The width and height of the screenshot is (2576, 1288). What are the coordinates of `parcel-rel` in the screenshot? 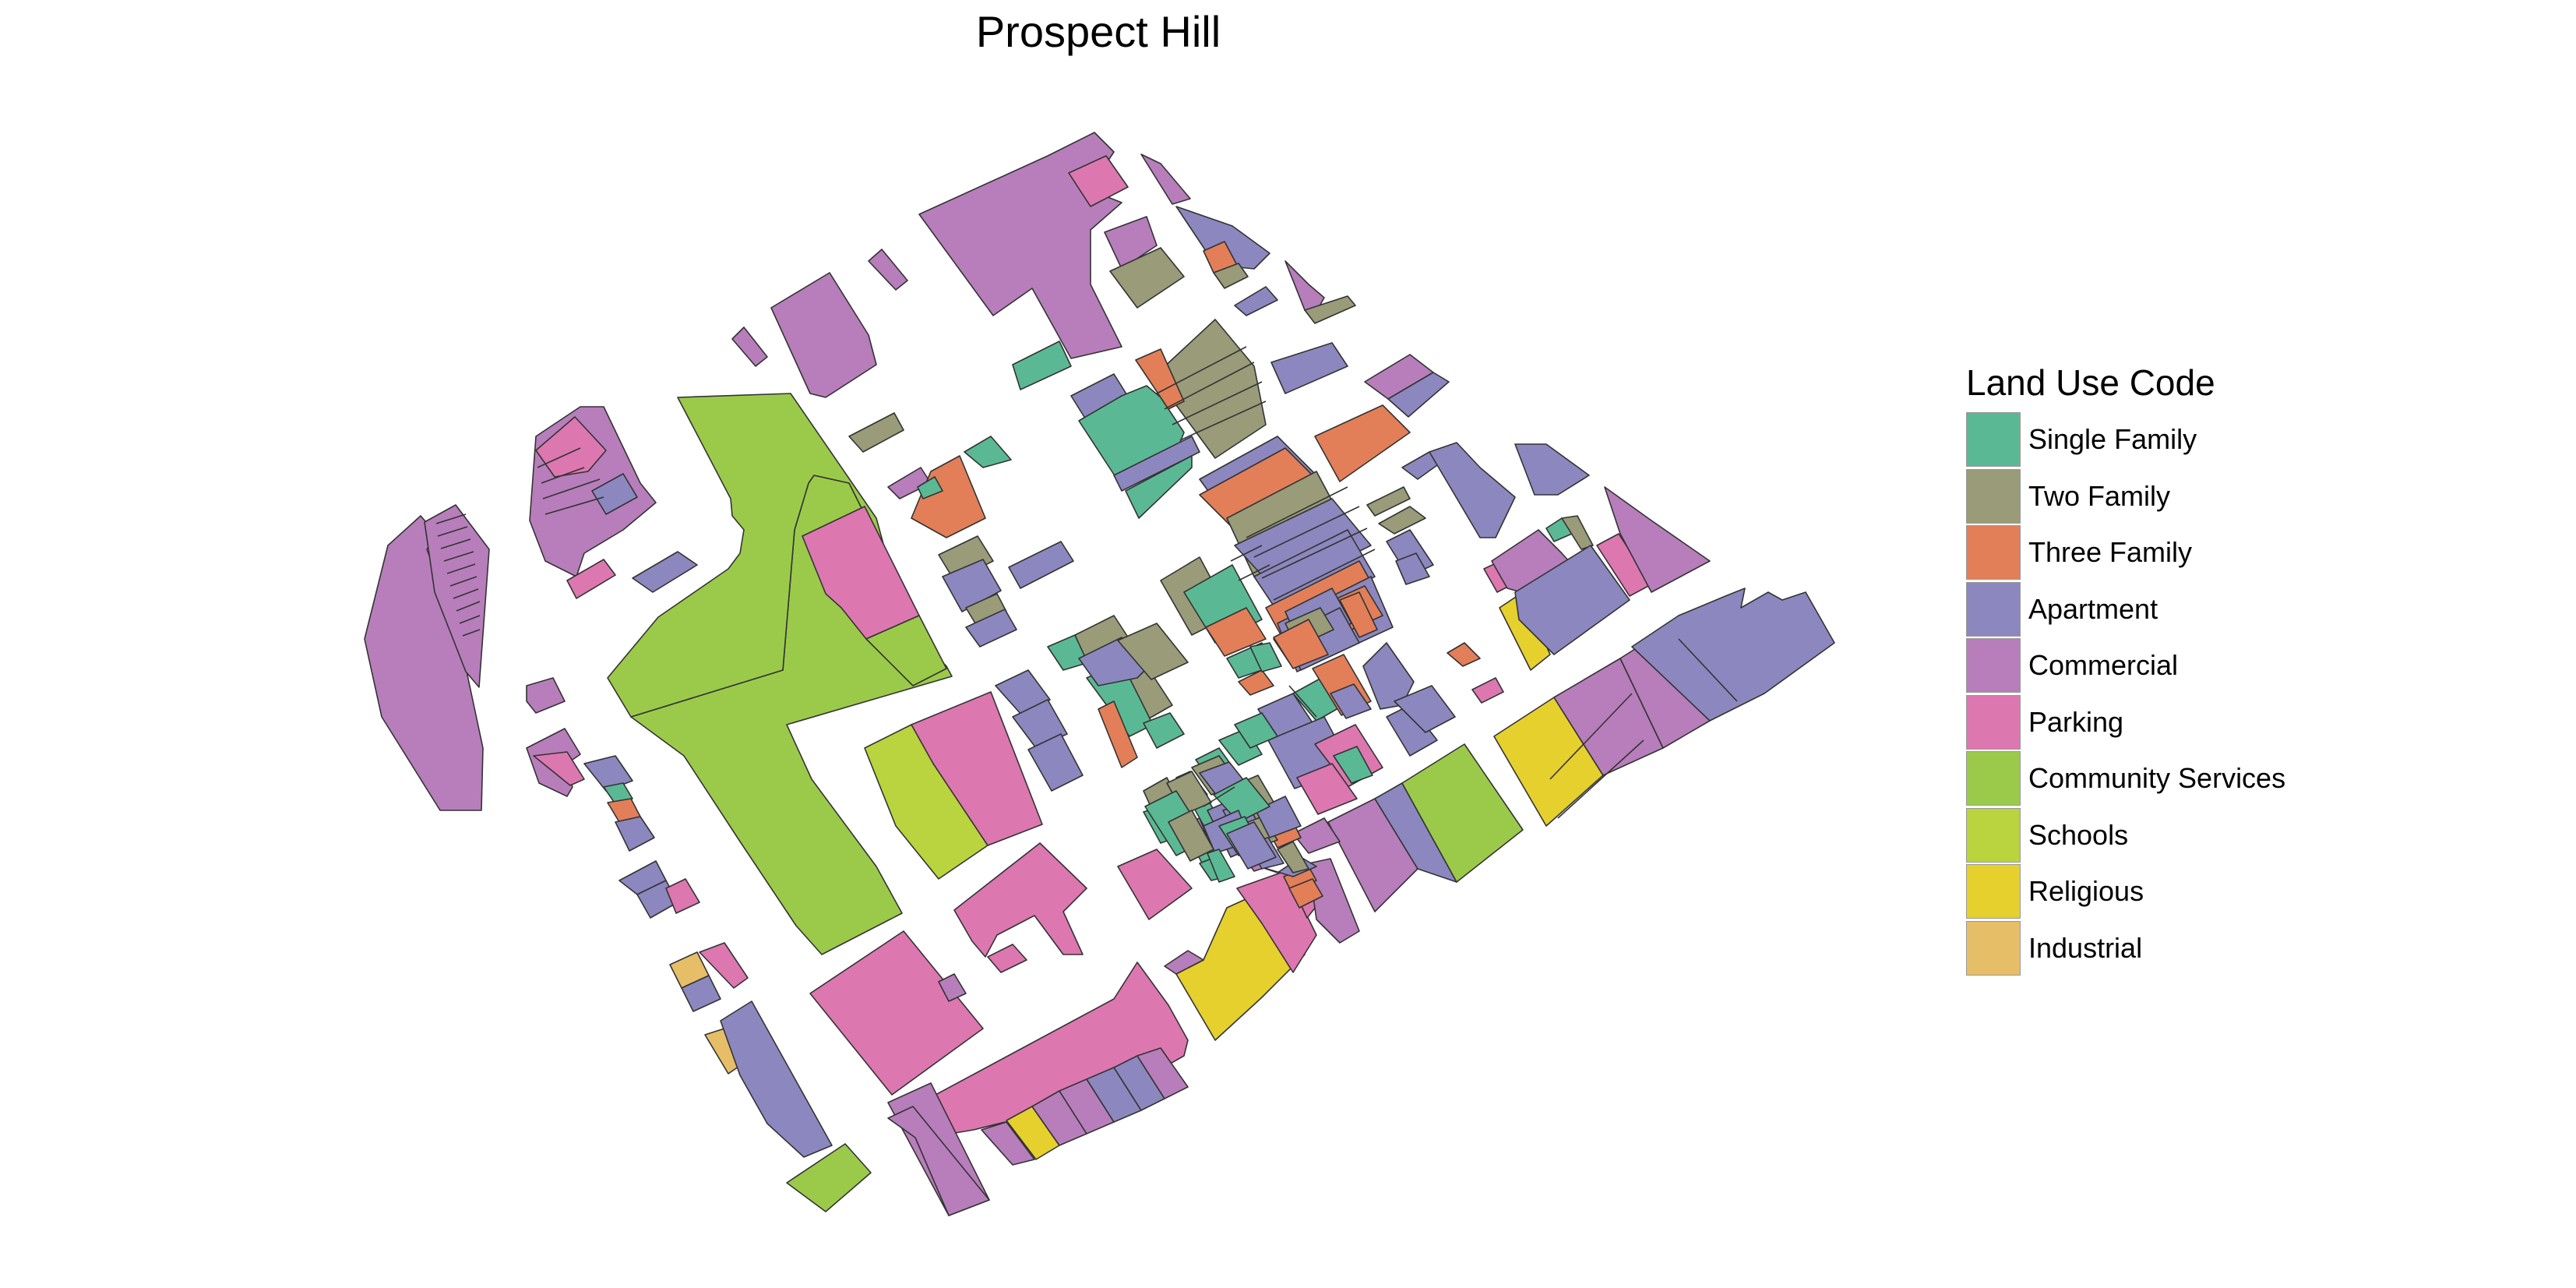 It's located at (1525, 631).